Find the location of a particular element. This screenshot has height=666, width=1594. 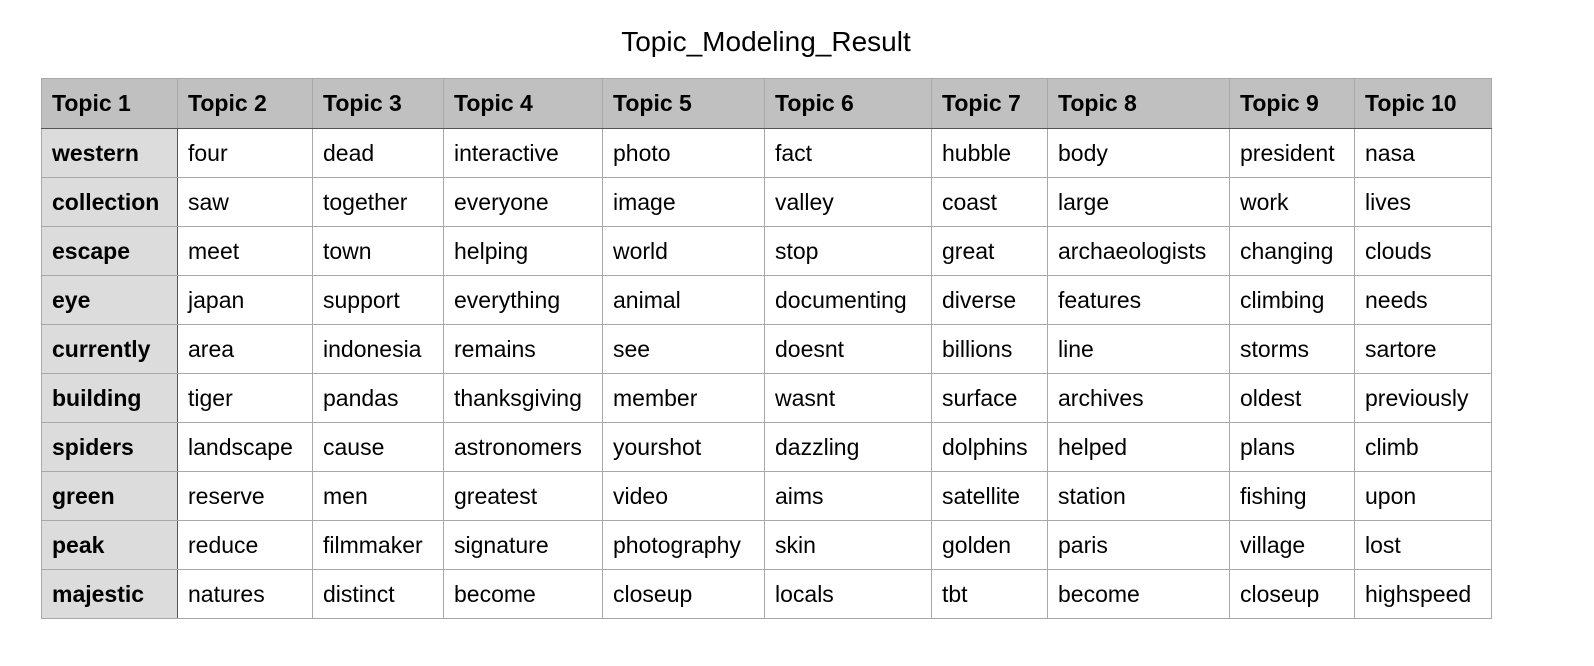

table-cell: everything is located at coordinates (523, 300).